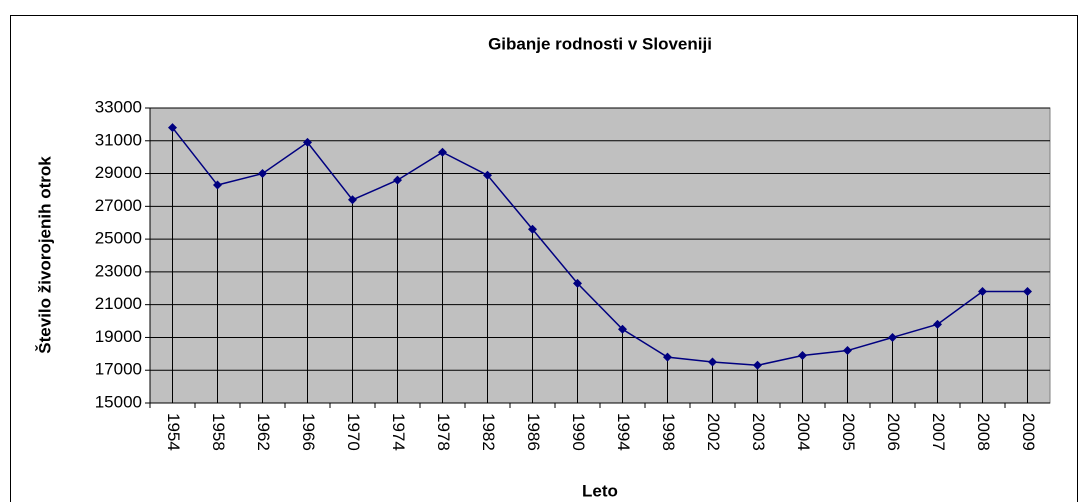 Image resolution: width=1088 pixels, height=502 pixels. What do you see at coordinates (118, 369) in the screenshot?
I see `y-tick-label: 17000` at bounding box center [118, 369].